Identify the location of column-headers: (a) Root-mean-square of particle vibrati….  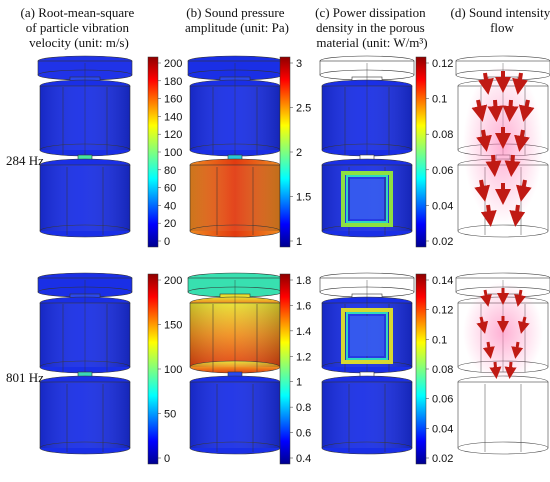
(285, 27).